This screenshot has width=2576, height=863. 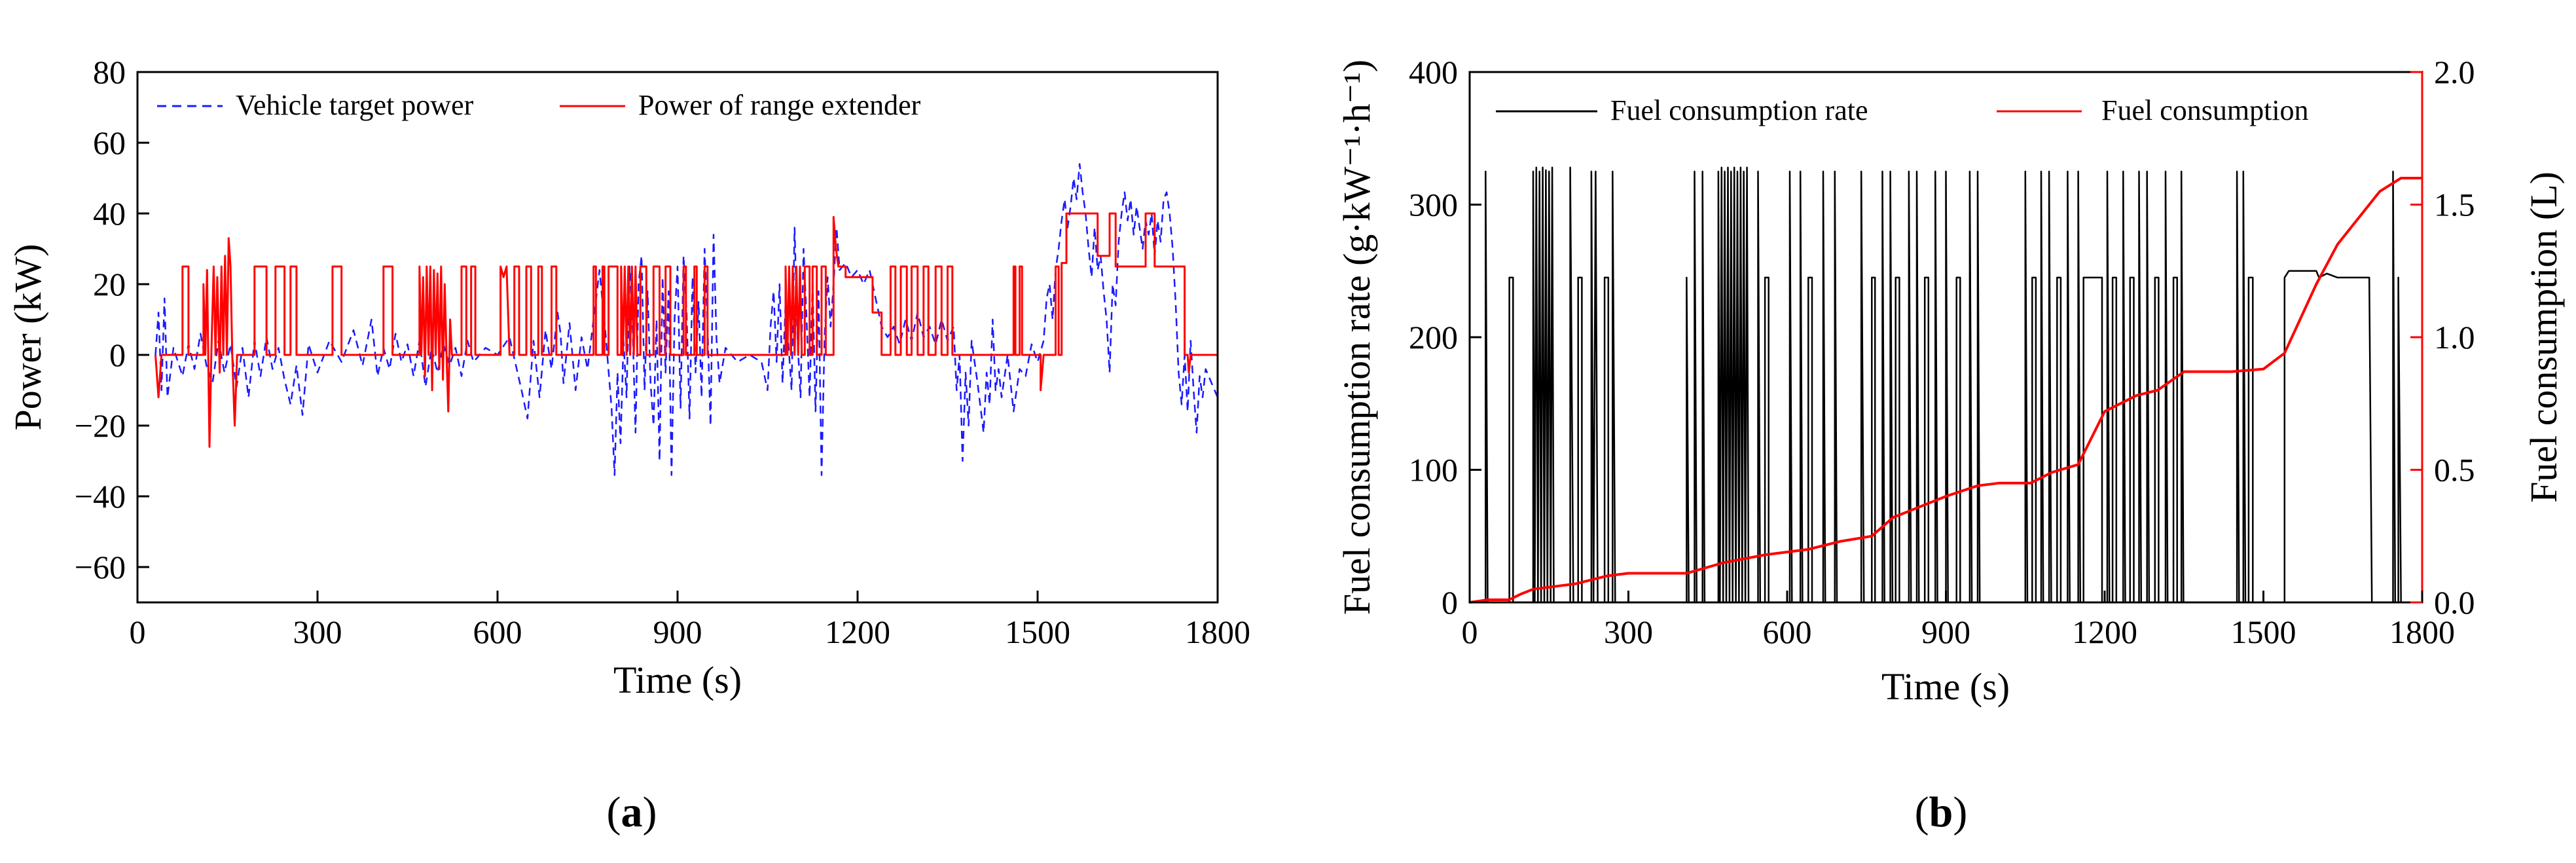 What do you see at coordinates (2454, 603) in the screenshot?
I see `chart-b-y2tick-label: 0.0` at bounding box center [2454, 603].